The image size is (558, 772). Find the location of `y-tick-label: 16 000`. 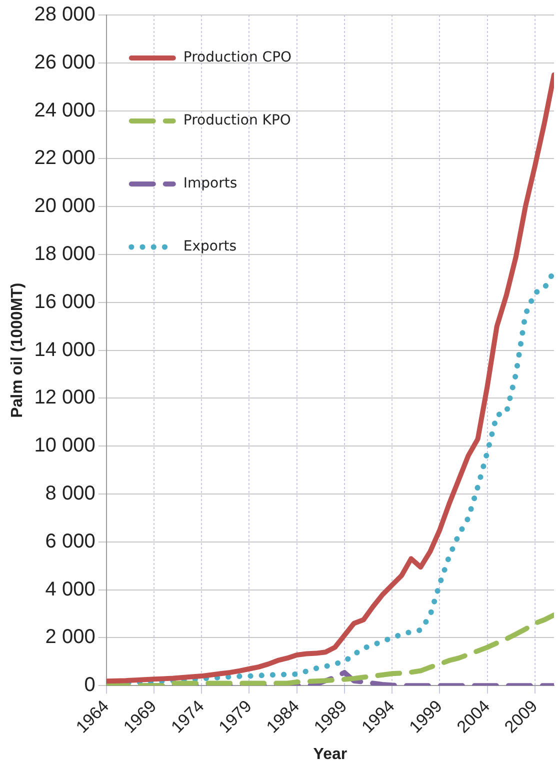

y-tick-label: 16 000 is located at coordinates (65, 301).